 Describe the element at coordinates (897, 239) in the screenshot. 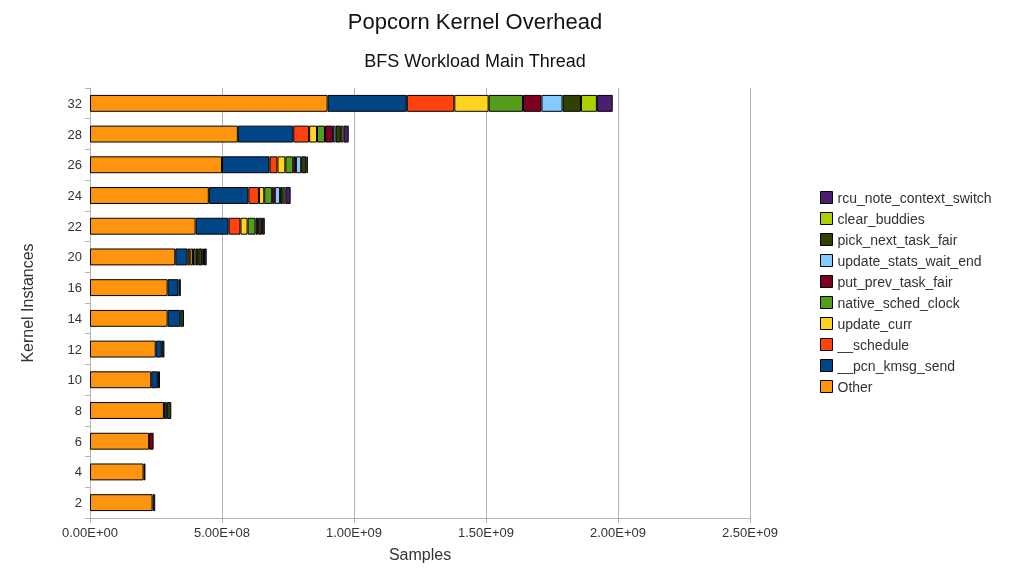

I see `legend-label: pick_next_task_fair` at that location.